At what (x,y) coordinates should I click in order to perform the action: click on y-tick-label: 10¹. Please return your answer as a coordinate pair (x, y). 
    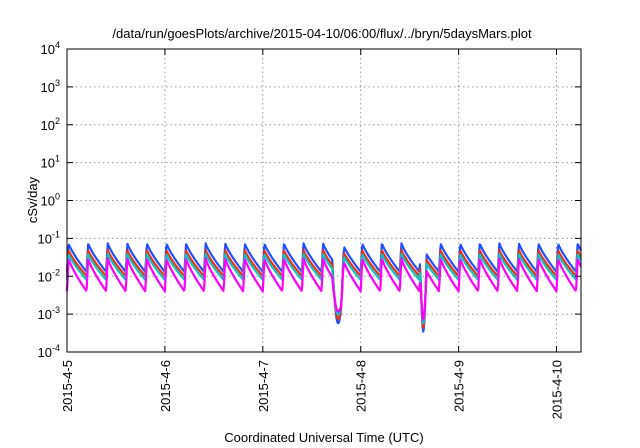
    Looking at the image, I should click on (50, 162).